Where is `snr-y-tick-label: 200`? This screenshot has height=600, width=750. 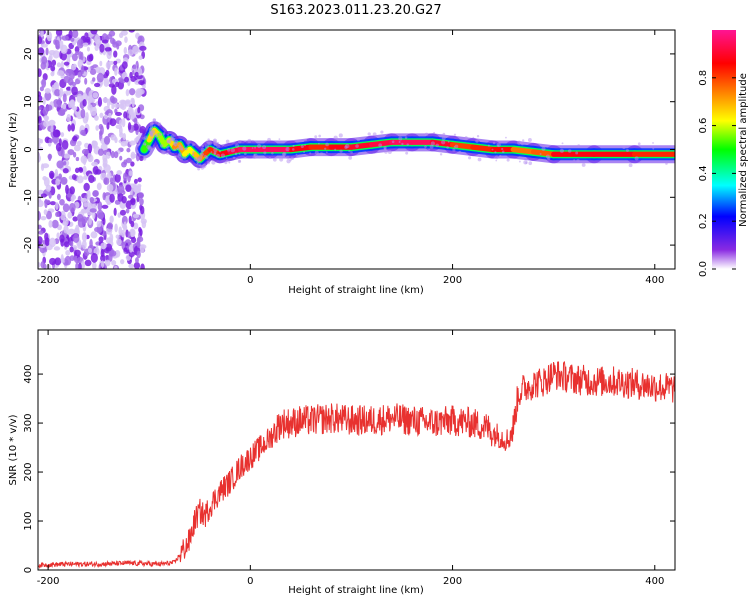
snr-y-tick-label: 200 is located at coordinates (28, 471).